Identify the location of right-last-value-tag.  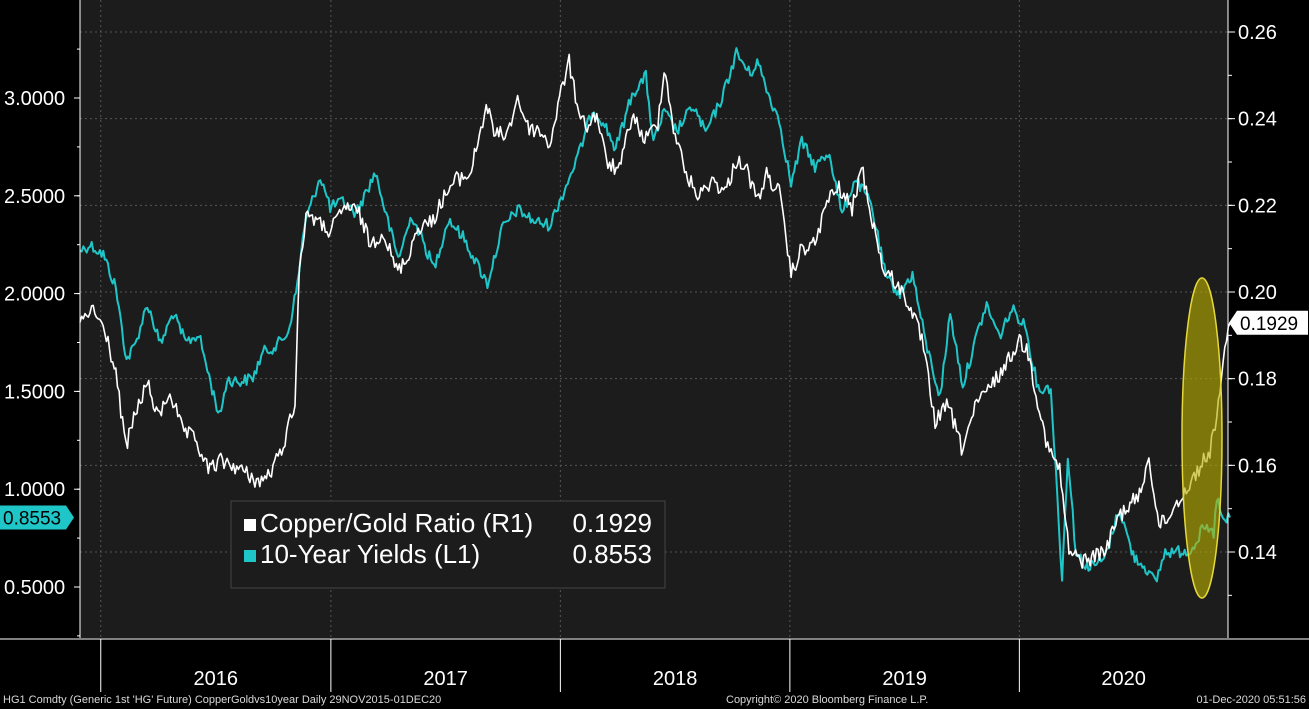
(1268, 322).